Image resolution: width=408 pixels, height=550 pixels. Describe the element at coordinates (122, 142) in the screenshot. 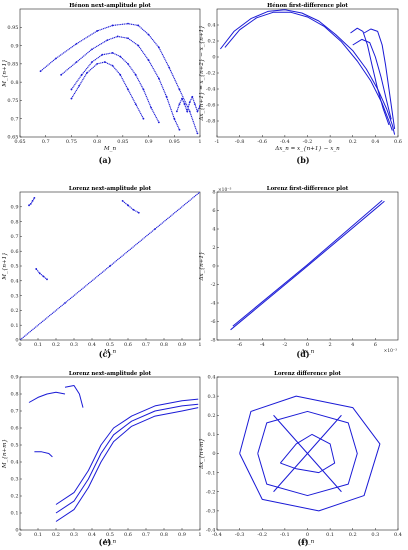

I see `x-tick-label: 0.85` at that location.